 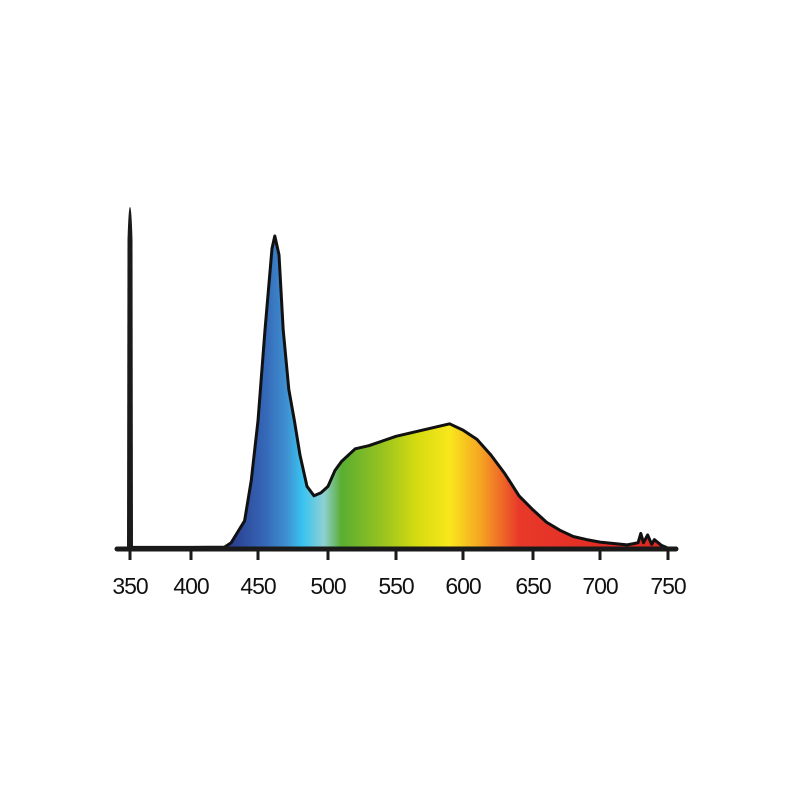 What do you see at coordinates (191, 586) in the screenshot?
I see `x-tick-label: 400` at bounding box center [191, 586].